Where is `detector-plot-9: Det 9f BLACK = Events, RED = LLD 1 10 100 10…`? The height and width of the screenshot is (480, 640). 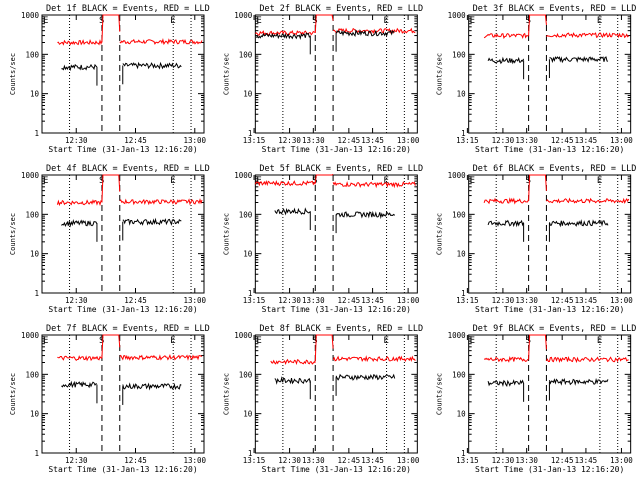 detector-plot-9: Det 9f BLACK = Events, RED = LLD 1 10 100 10… is located at coordinates (536, 399).